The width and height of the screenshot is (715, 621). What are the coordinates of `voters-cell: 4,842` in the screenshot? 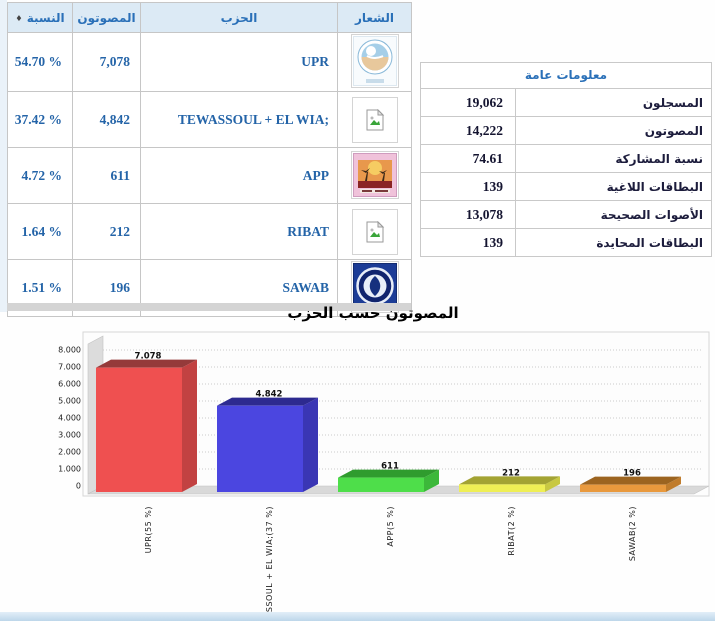 It's located at (106, 119).